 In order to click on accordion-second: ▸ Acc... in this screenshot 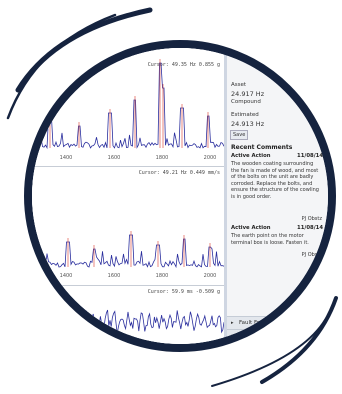, I will do `click(277, 335)`.